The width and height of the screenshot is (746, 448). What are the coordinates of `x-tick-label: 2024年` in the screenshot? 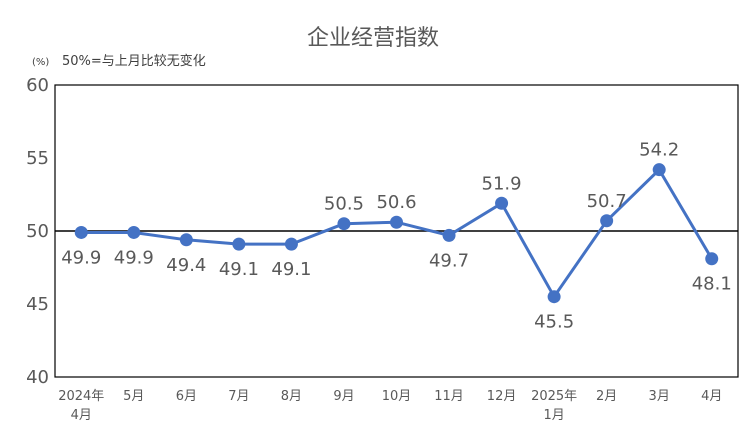 It's located at (81, 396).